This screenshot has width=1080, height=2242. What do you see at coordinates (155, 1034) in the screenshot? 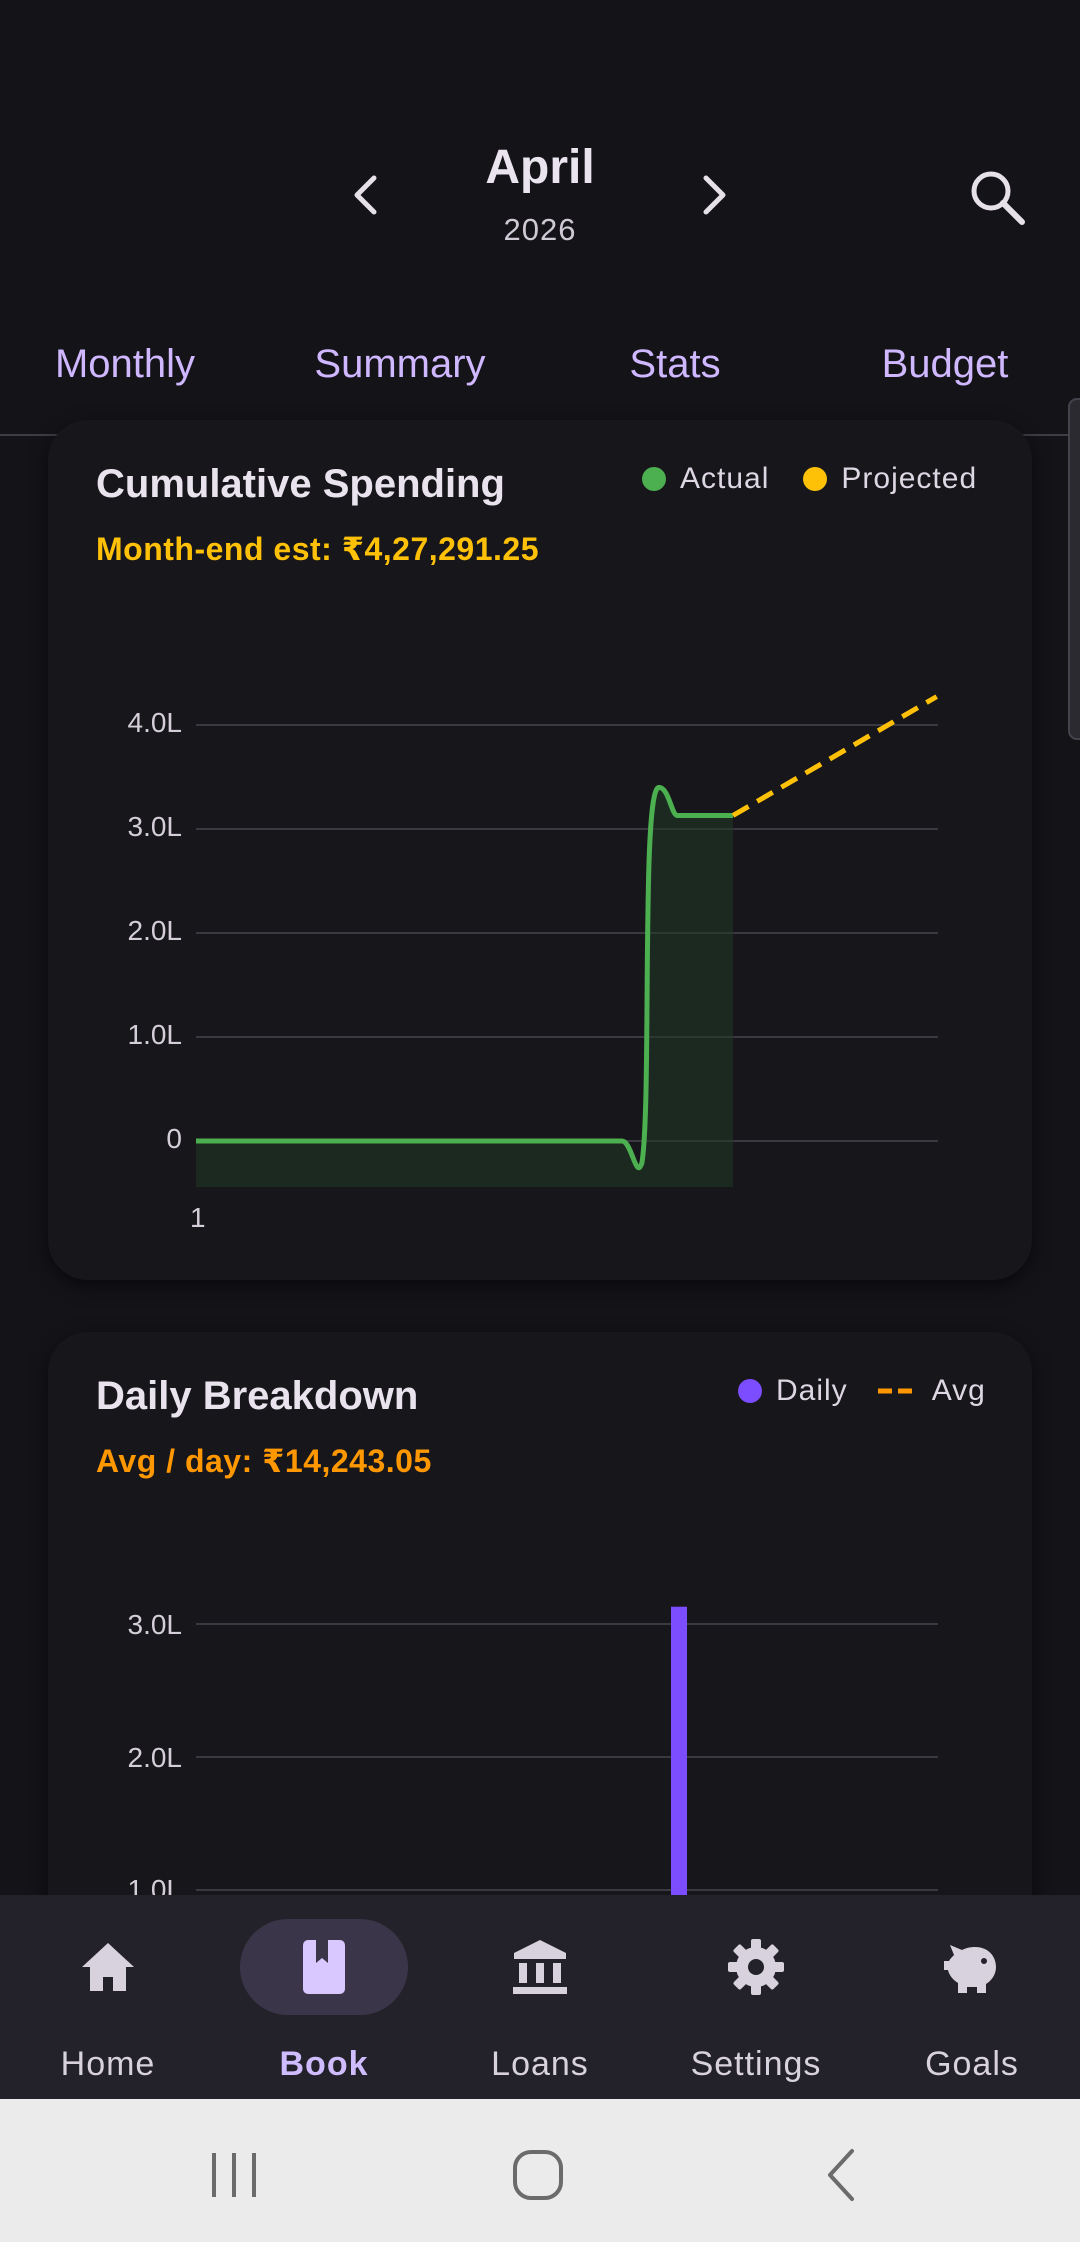
I see `y-tick-label: 1.0L` at bounding box center [155, 1034].